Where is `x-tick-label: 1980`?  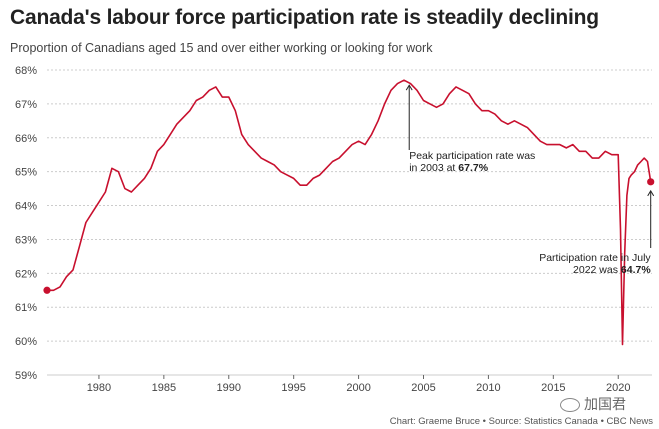 x-tick-label: 1980 is located at coordinates (99, 388).